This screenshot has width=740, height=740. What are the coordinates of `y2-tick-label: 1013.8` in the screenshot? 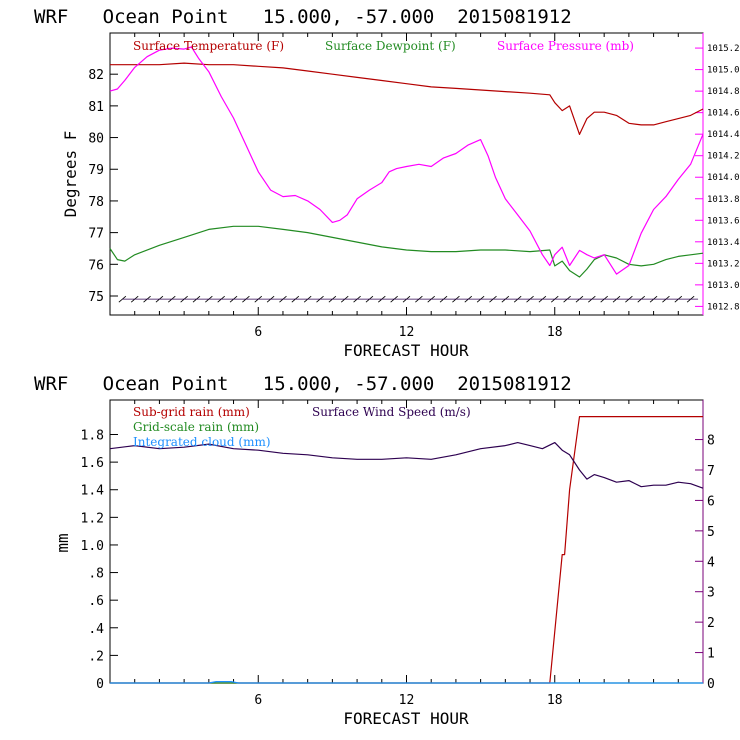 It's located at (723, 200).